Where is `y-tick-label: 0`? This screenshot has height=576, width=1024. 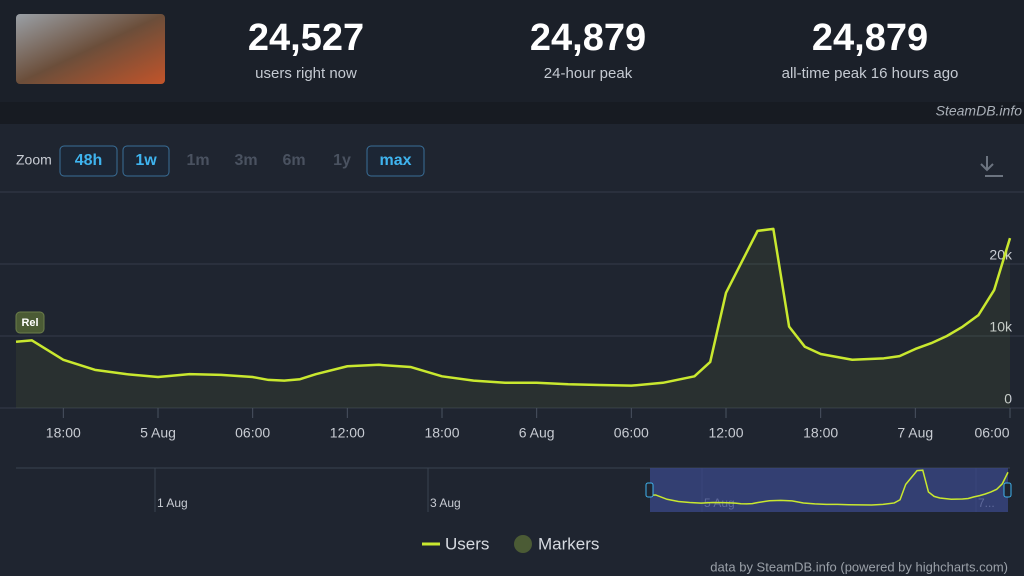 y-tick-label: 0 is located at coordinates (1008, 399).